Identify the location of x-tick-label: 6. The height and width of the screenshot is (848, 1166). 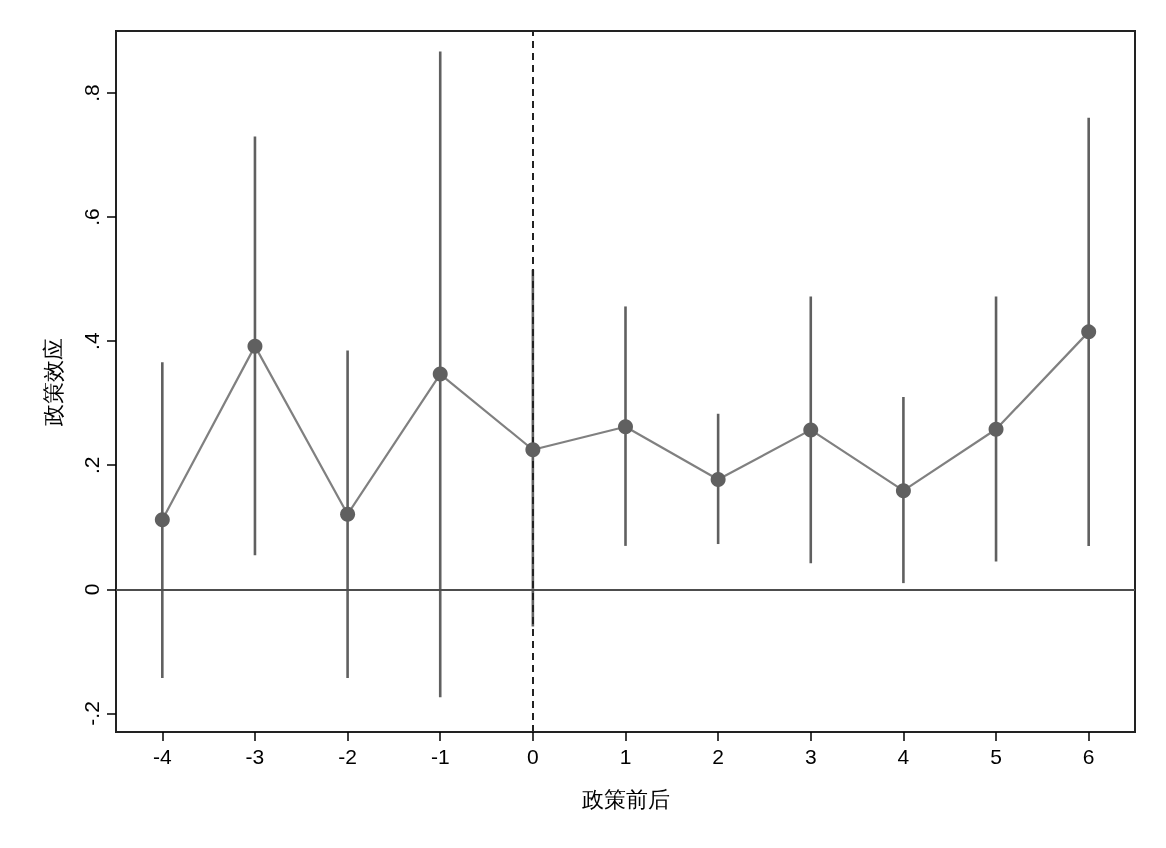
(1088, 756).